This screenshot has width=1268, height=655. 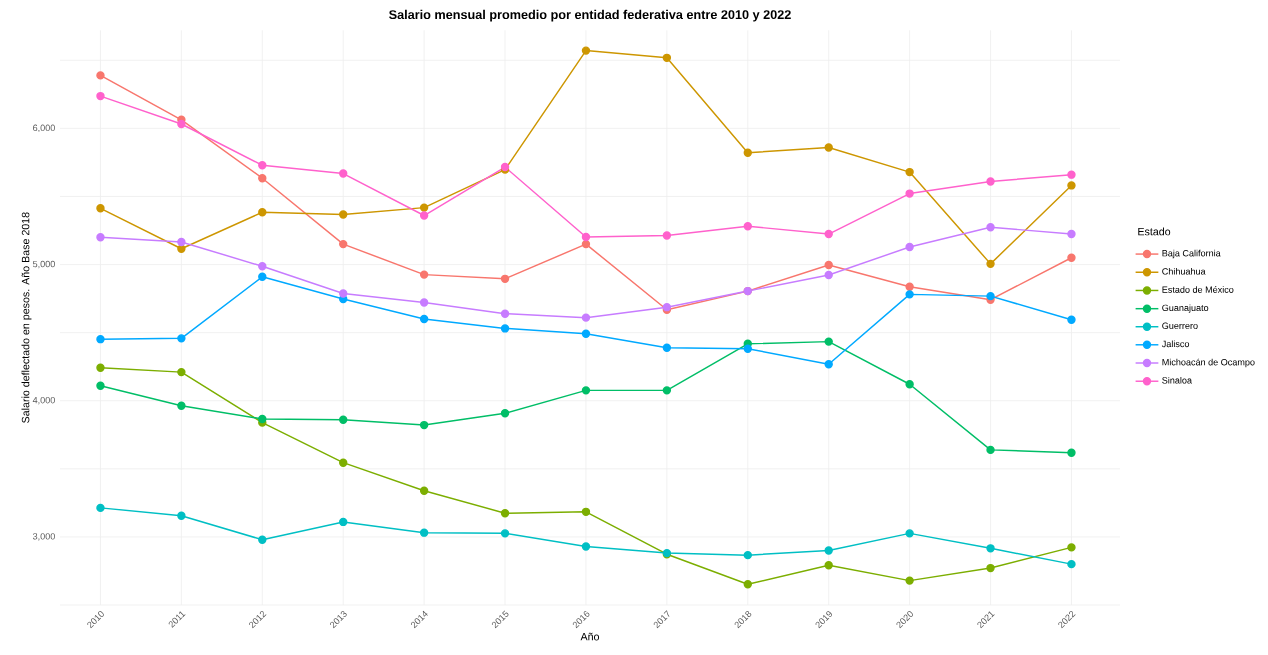 I want to click on legend-title: Estado, so click(x=1154, y=231).